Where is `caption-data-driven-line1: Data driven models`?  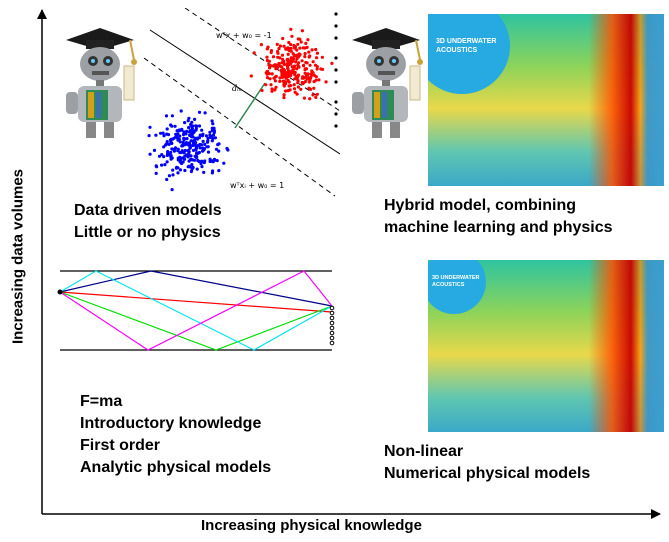 caption-data-driven-line1: Data driven models is located at coordinates (148, 210).